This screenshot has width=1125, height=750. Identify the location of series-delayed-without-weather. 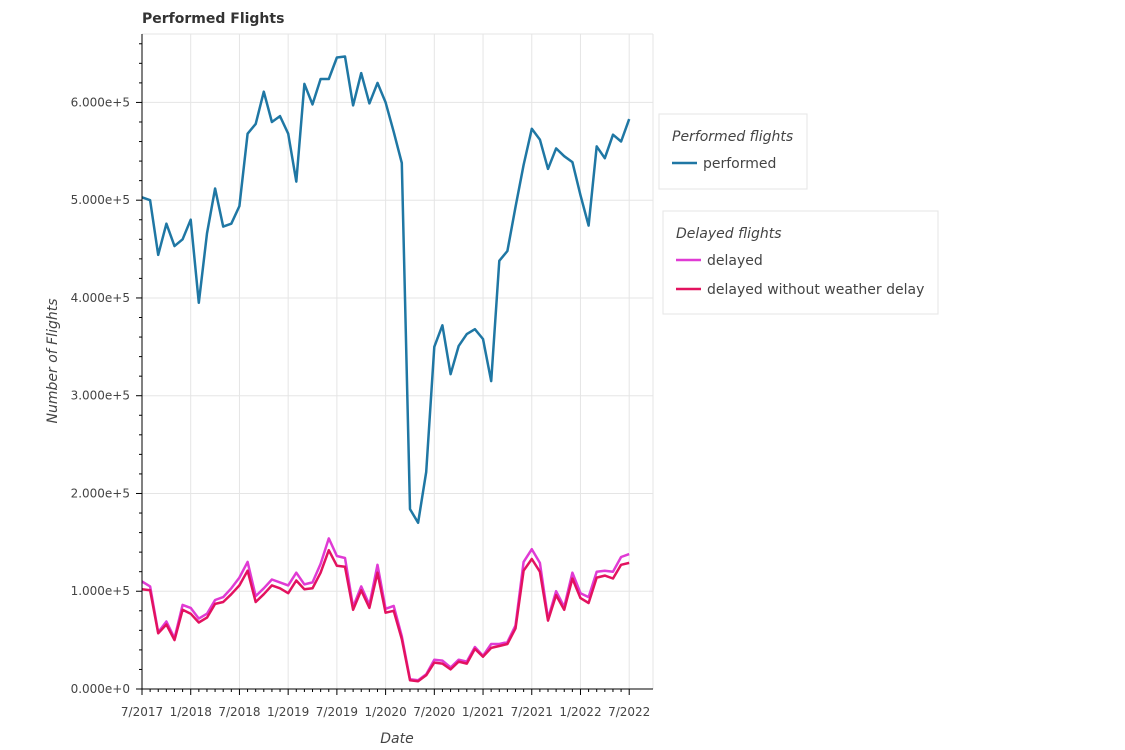
(385, 615).